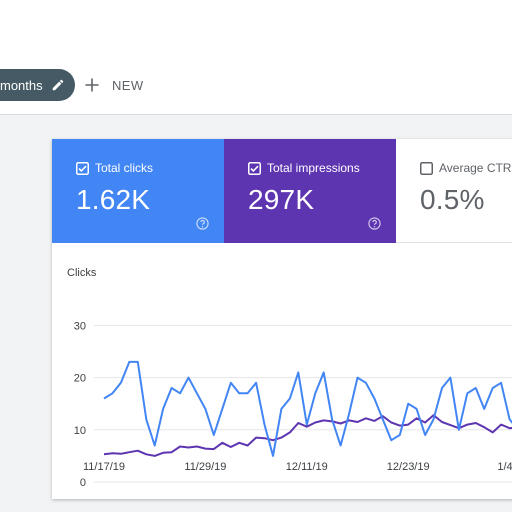 The height and width of the screenshot is (512, 512). What do you see at coordinates (426, 168) in the screenshot?
I see `checkbox-unchecked-icon` at bounding box center [426, 168].